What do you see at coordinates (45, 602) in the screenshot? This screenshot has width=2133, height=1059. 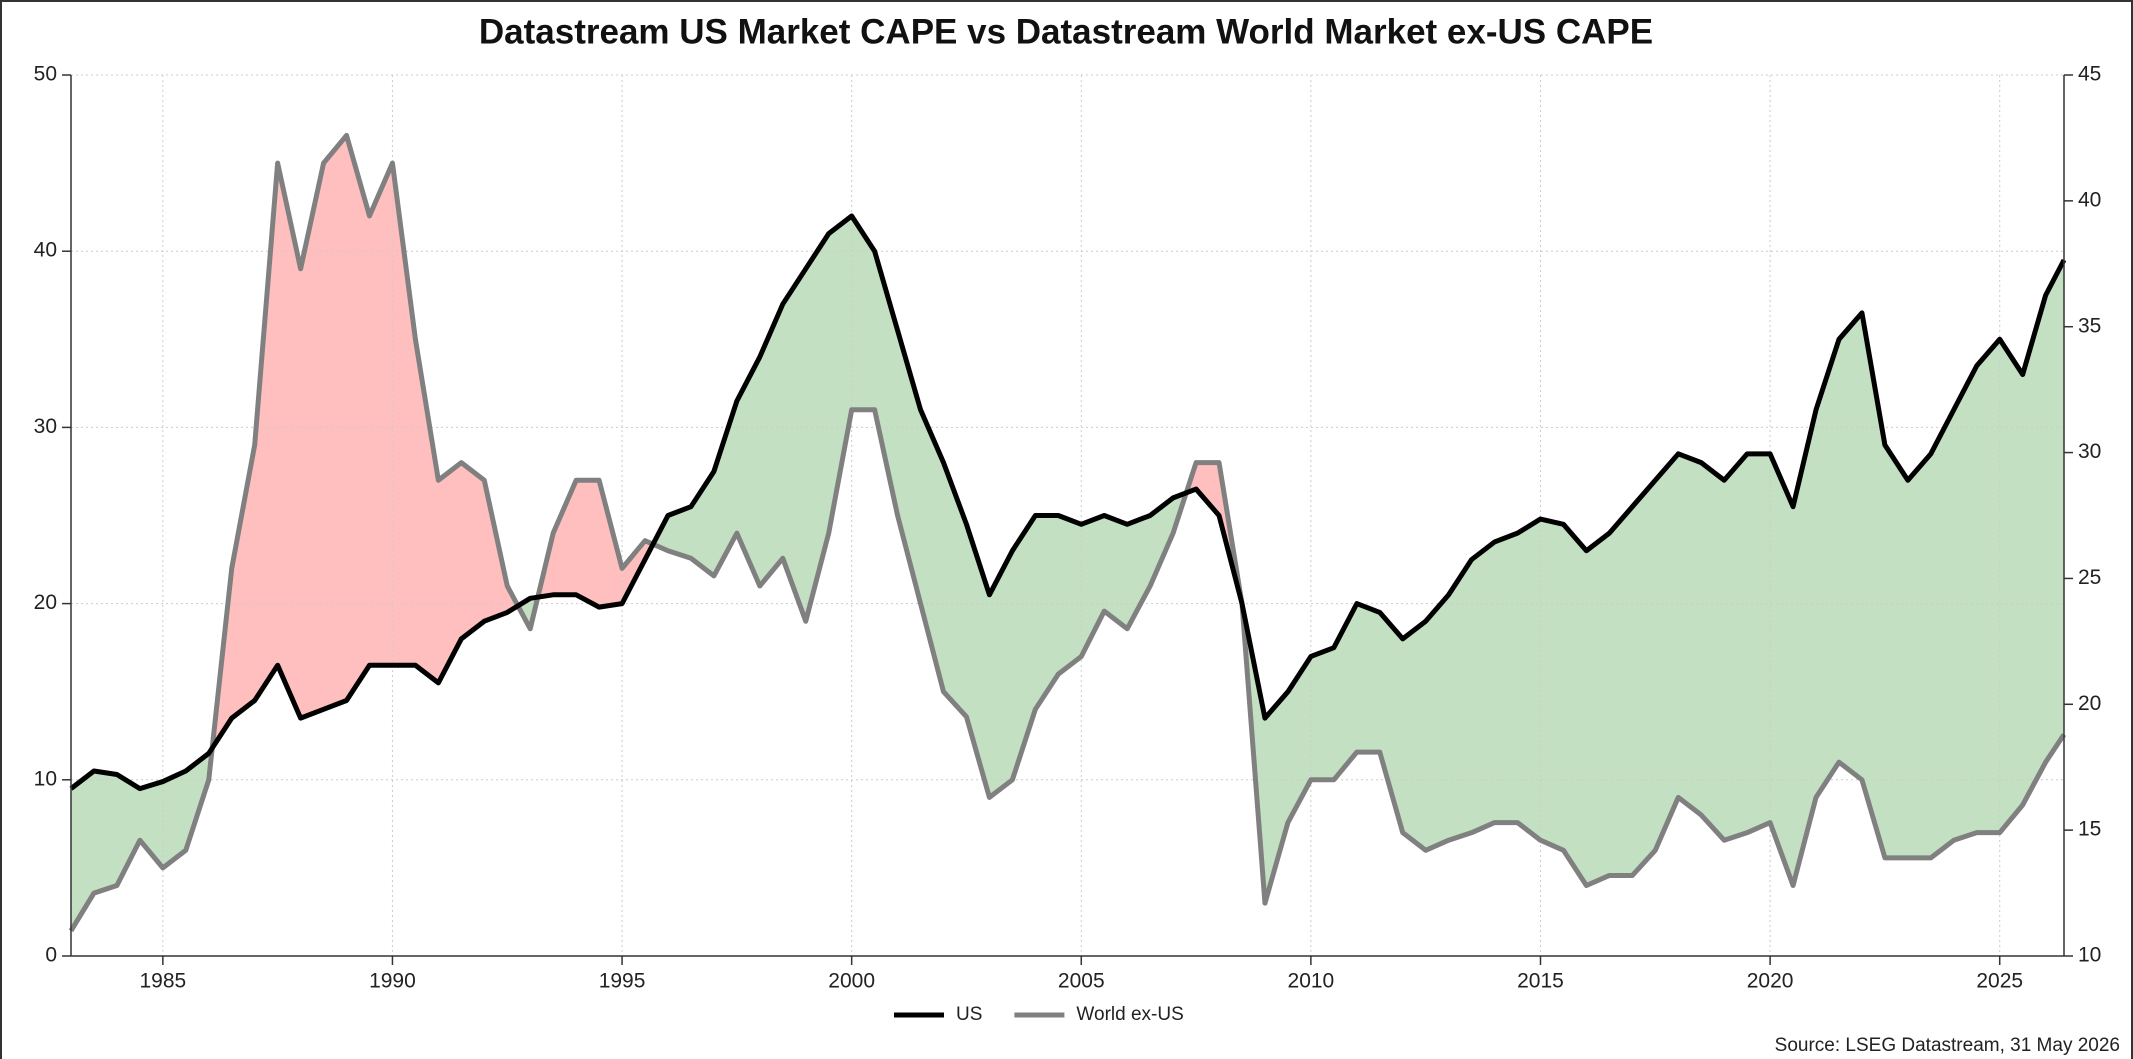 I see `y-tick-label: 20` at bounding box center [45, 602].